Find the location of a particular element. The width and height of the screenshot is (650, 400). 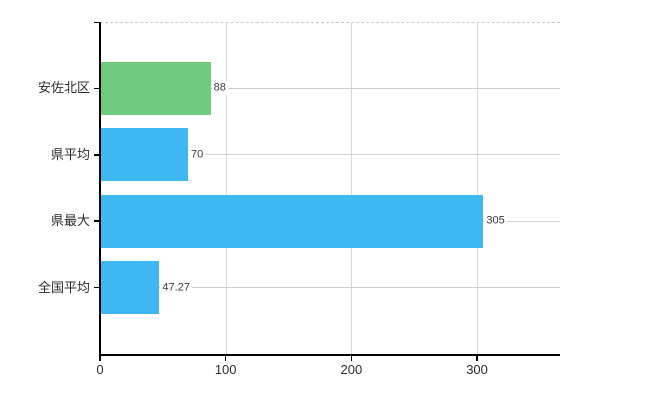

category-label-1: 安佐北区 is located at coordinates (63, 88).